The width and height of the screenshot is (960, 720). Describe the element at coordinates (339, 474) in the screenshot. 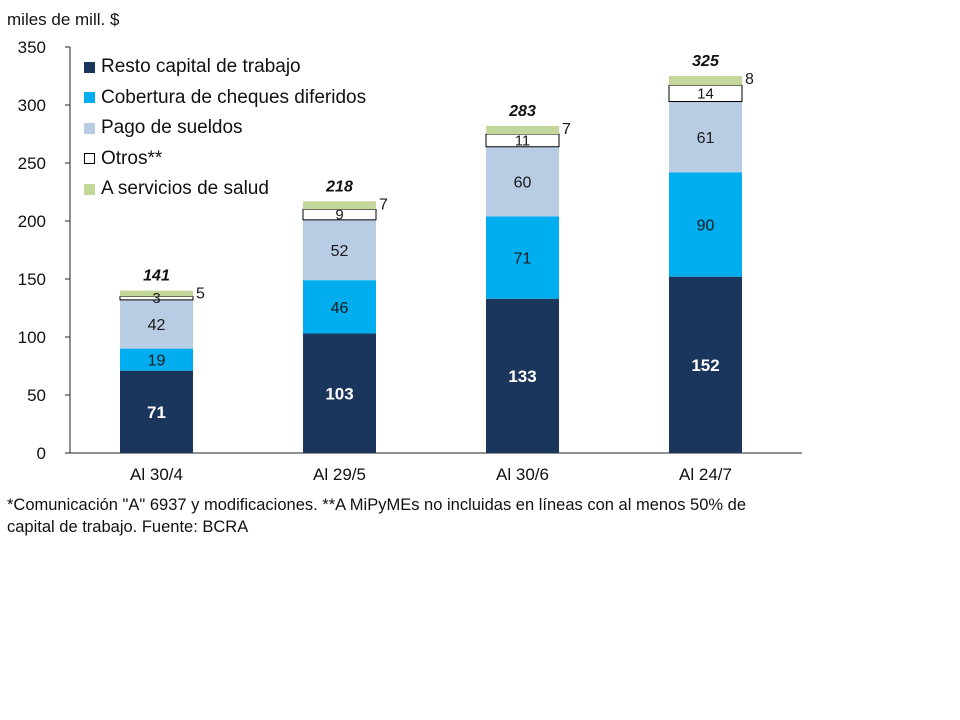

I see `x-tick-label: Al 29/5` at that location.